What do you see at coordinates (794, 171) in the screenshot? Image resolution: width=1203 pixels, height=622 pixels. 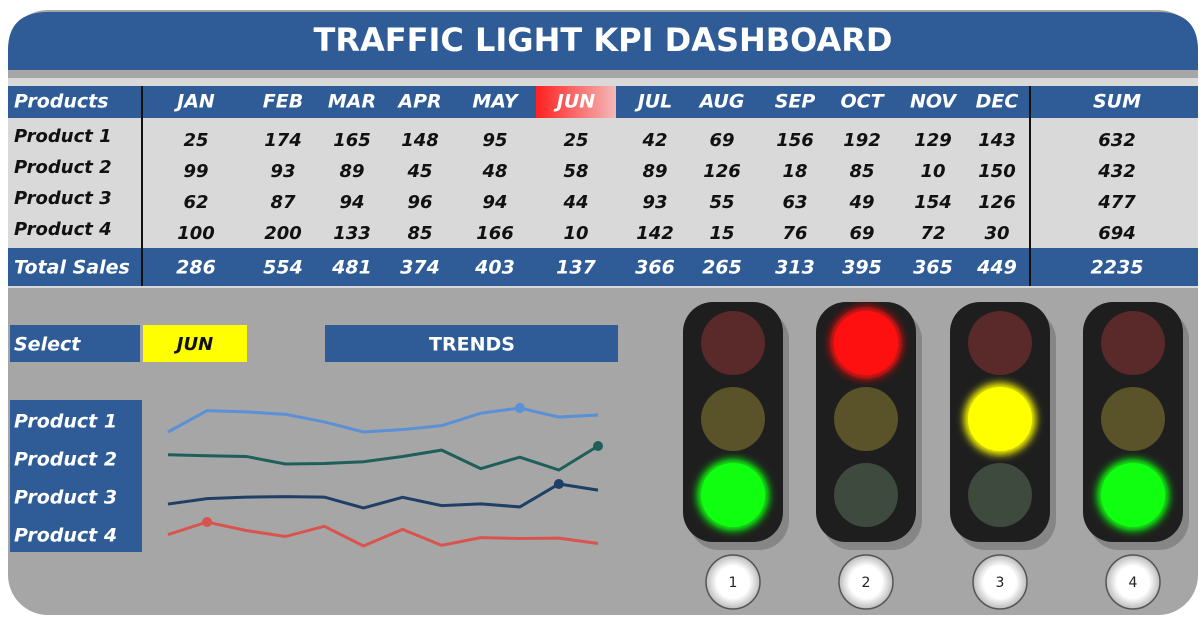 I see `cell: 18` at bounding box center [794, 171].